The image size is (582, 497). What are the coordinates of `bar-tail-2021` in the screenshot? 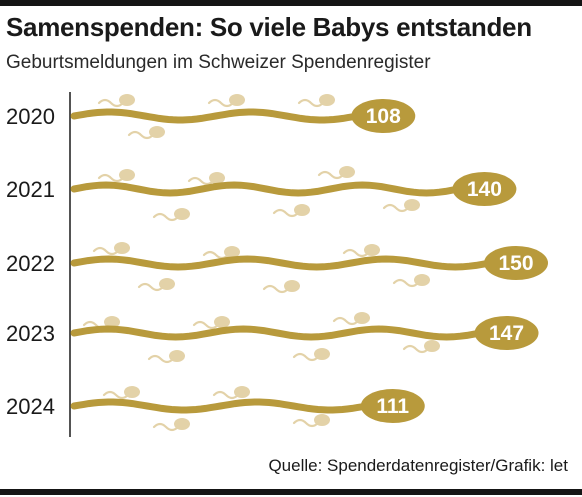 It's located at (266, 189).